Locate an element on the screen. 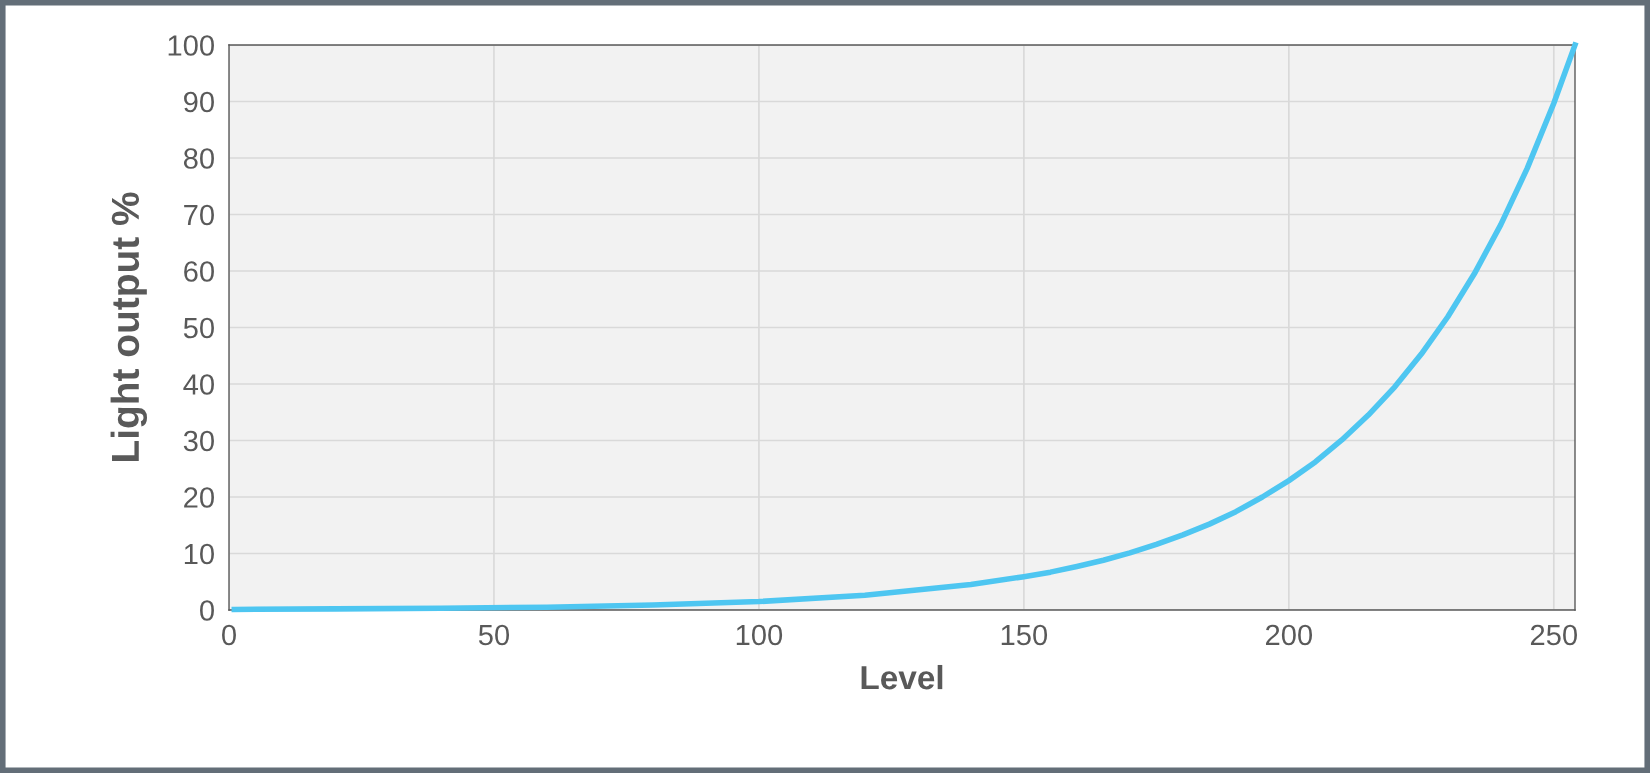 The image size is (1650, 773). y-tick-label: 20 is located at coordinates (199, 497).